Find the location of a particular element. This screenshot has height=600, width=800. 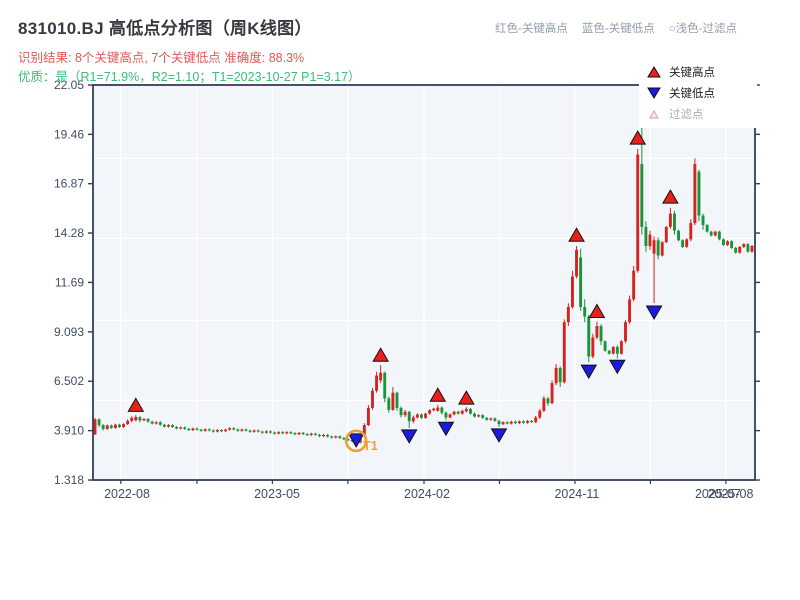

top-legend-filter: ○浅色-过滤点 is located at coordinates (702, 29).